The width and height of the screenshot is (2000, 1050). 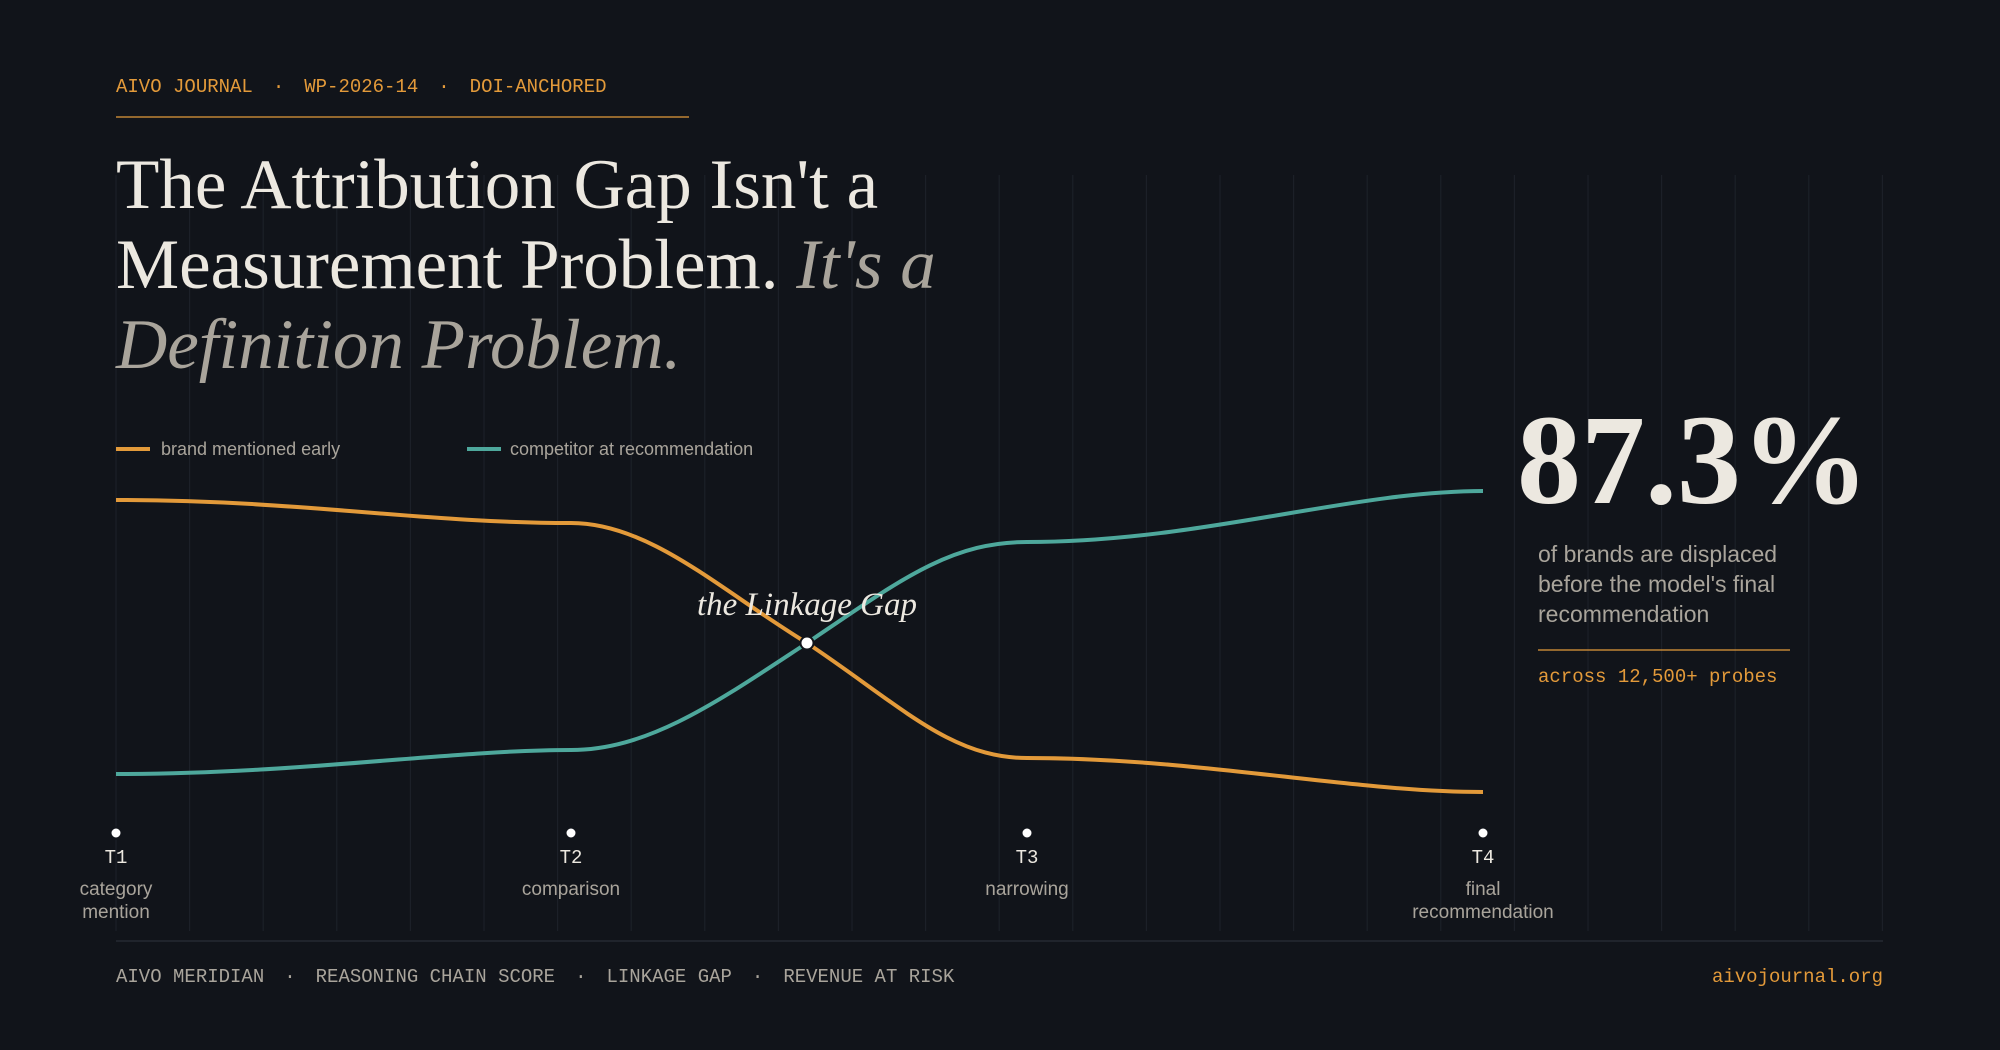 I want to click on stage-label: final, so click(x=1483, y=889).